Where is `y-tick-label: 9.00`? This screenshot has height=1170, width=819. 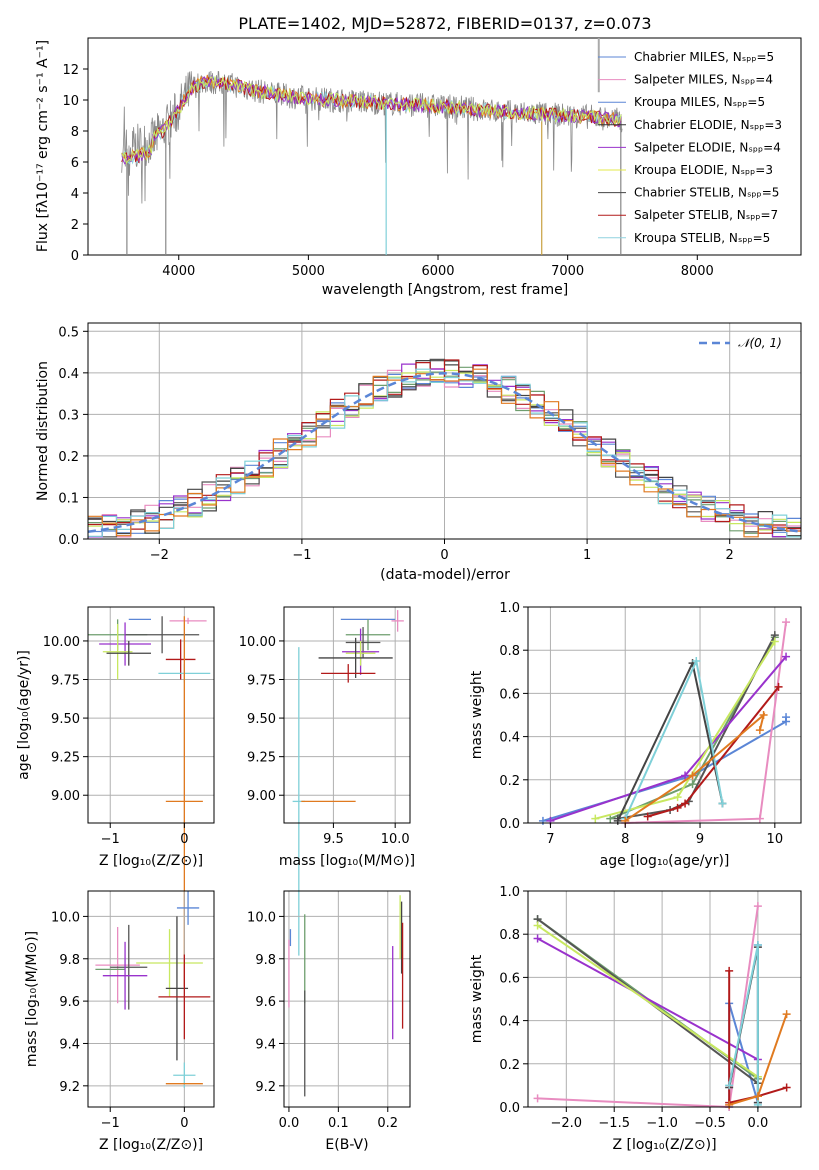 y-tick-label: 9.00 is located at coordinates (261, 796).